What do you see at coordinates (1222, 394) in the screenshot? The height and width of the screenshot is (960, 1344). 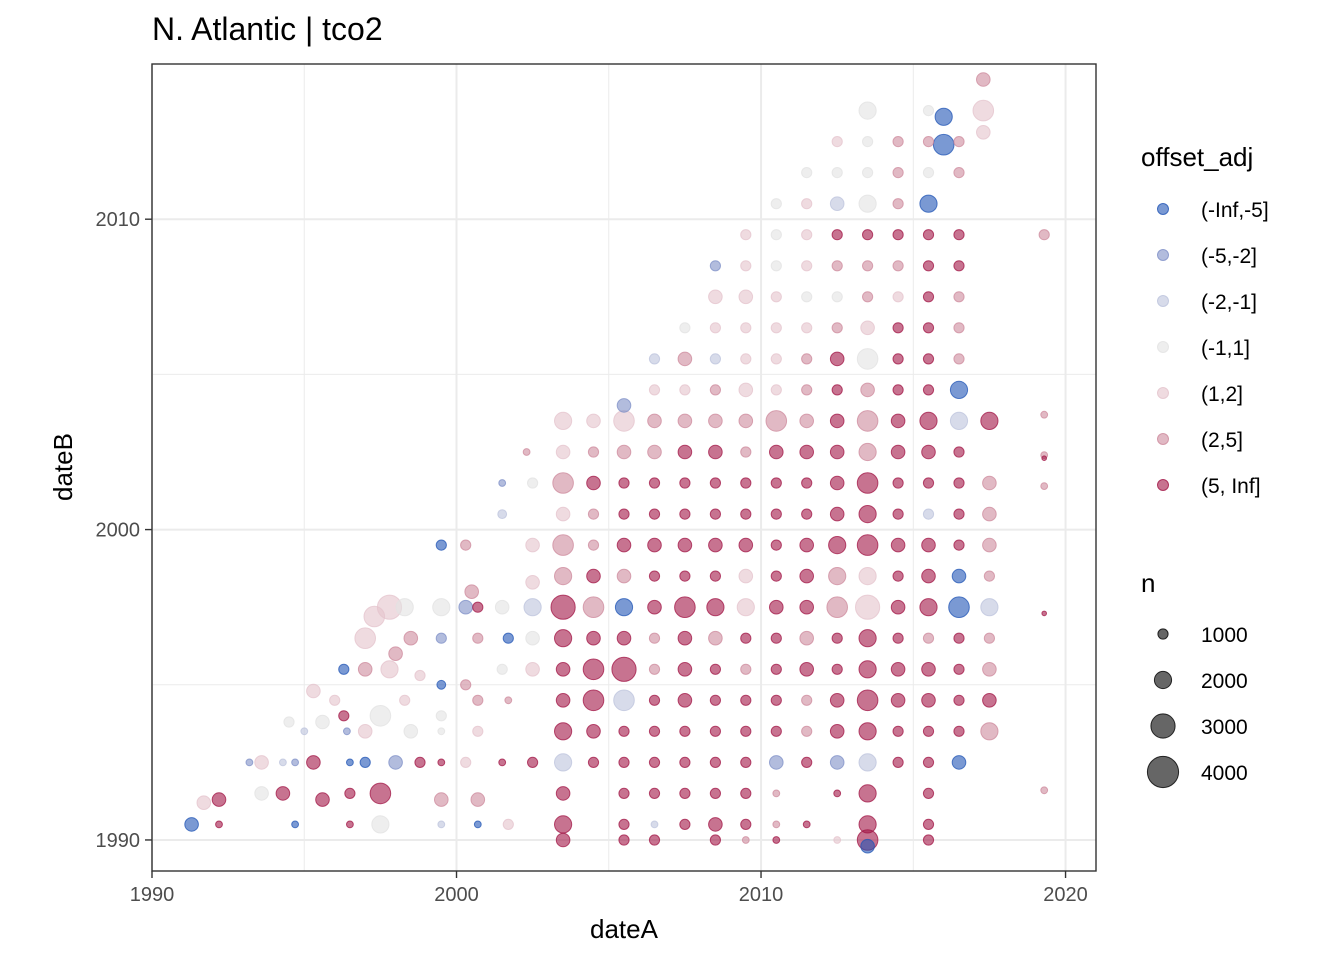 I see `legend-color-label: (1,2]` at bounding box center [1222, 394].